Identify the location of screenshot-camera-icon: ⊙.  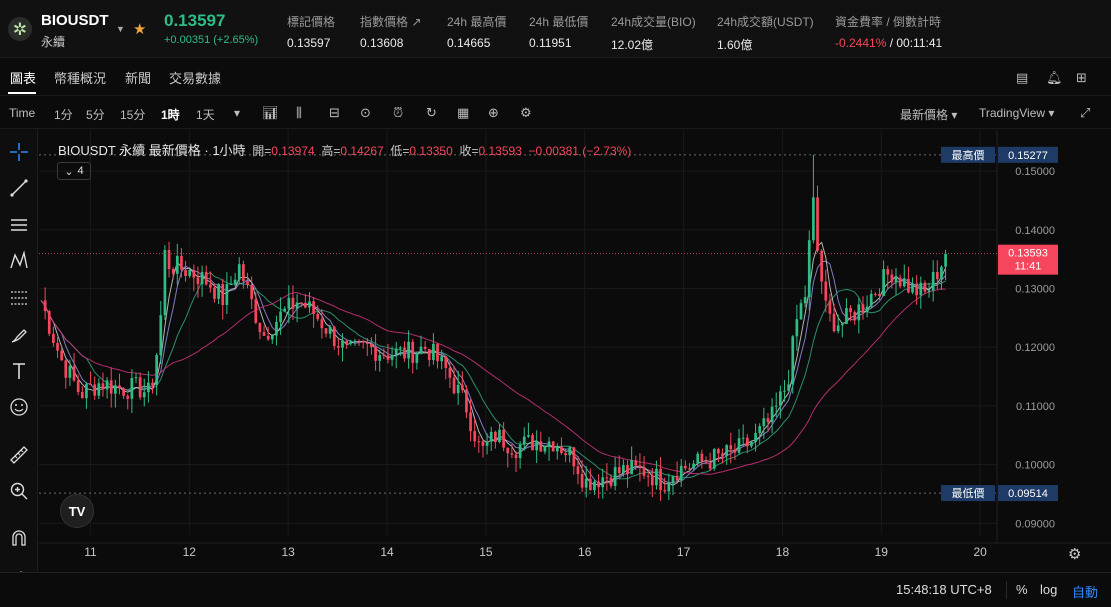
(365, 112).